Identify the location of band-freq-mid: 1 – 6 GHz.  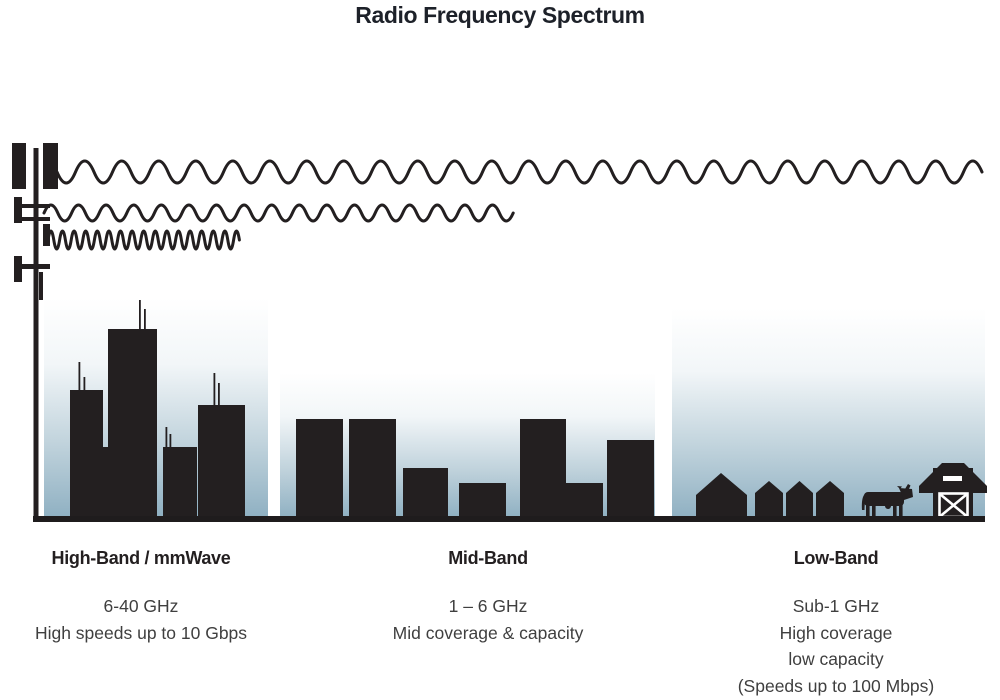
(488, 606).